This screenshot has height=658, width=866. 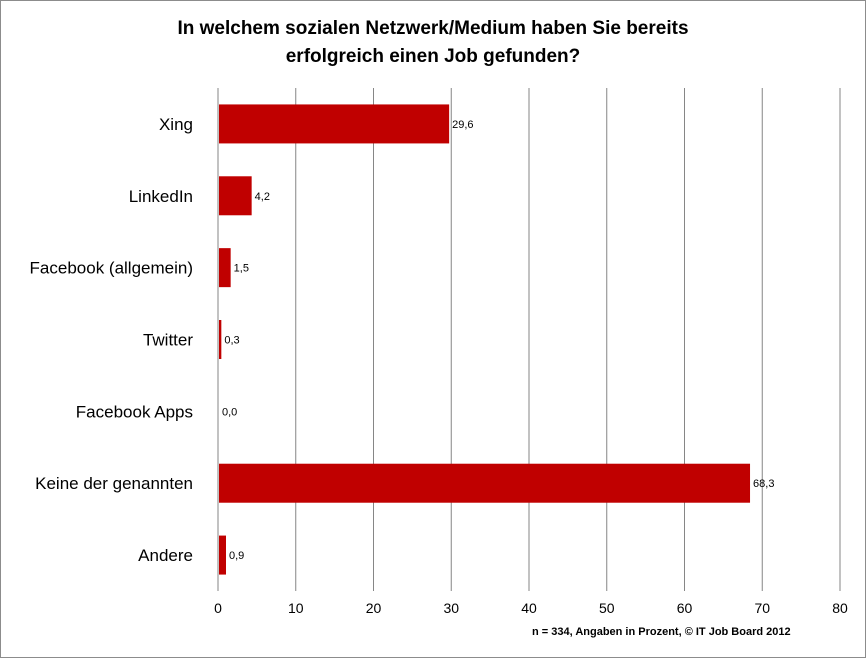 What do you see at coordinates (762, 608) in the screenshot?
I see `x-tick-label: 70` at bounding box center [762, 608].